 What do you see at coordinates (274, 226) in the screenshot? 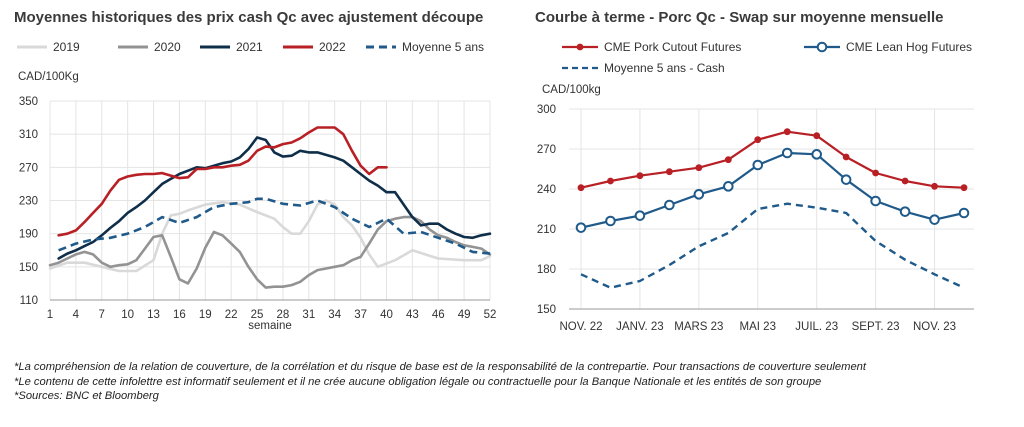
I see `series-line-moyenne-5-ans` at bounding box center [274, 226].